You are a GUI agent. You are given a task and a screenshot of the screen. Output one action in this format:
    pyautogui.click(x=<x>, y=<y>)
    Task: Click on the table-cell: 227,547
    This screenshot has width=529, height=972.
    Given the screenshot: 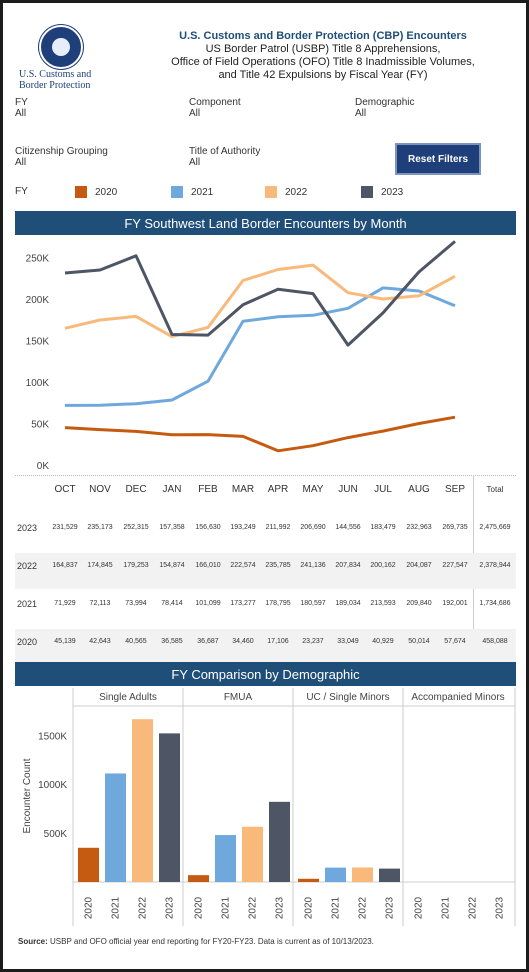 What is the action you would take?
    pyautogui.click(x=455, y=565)
    